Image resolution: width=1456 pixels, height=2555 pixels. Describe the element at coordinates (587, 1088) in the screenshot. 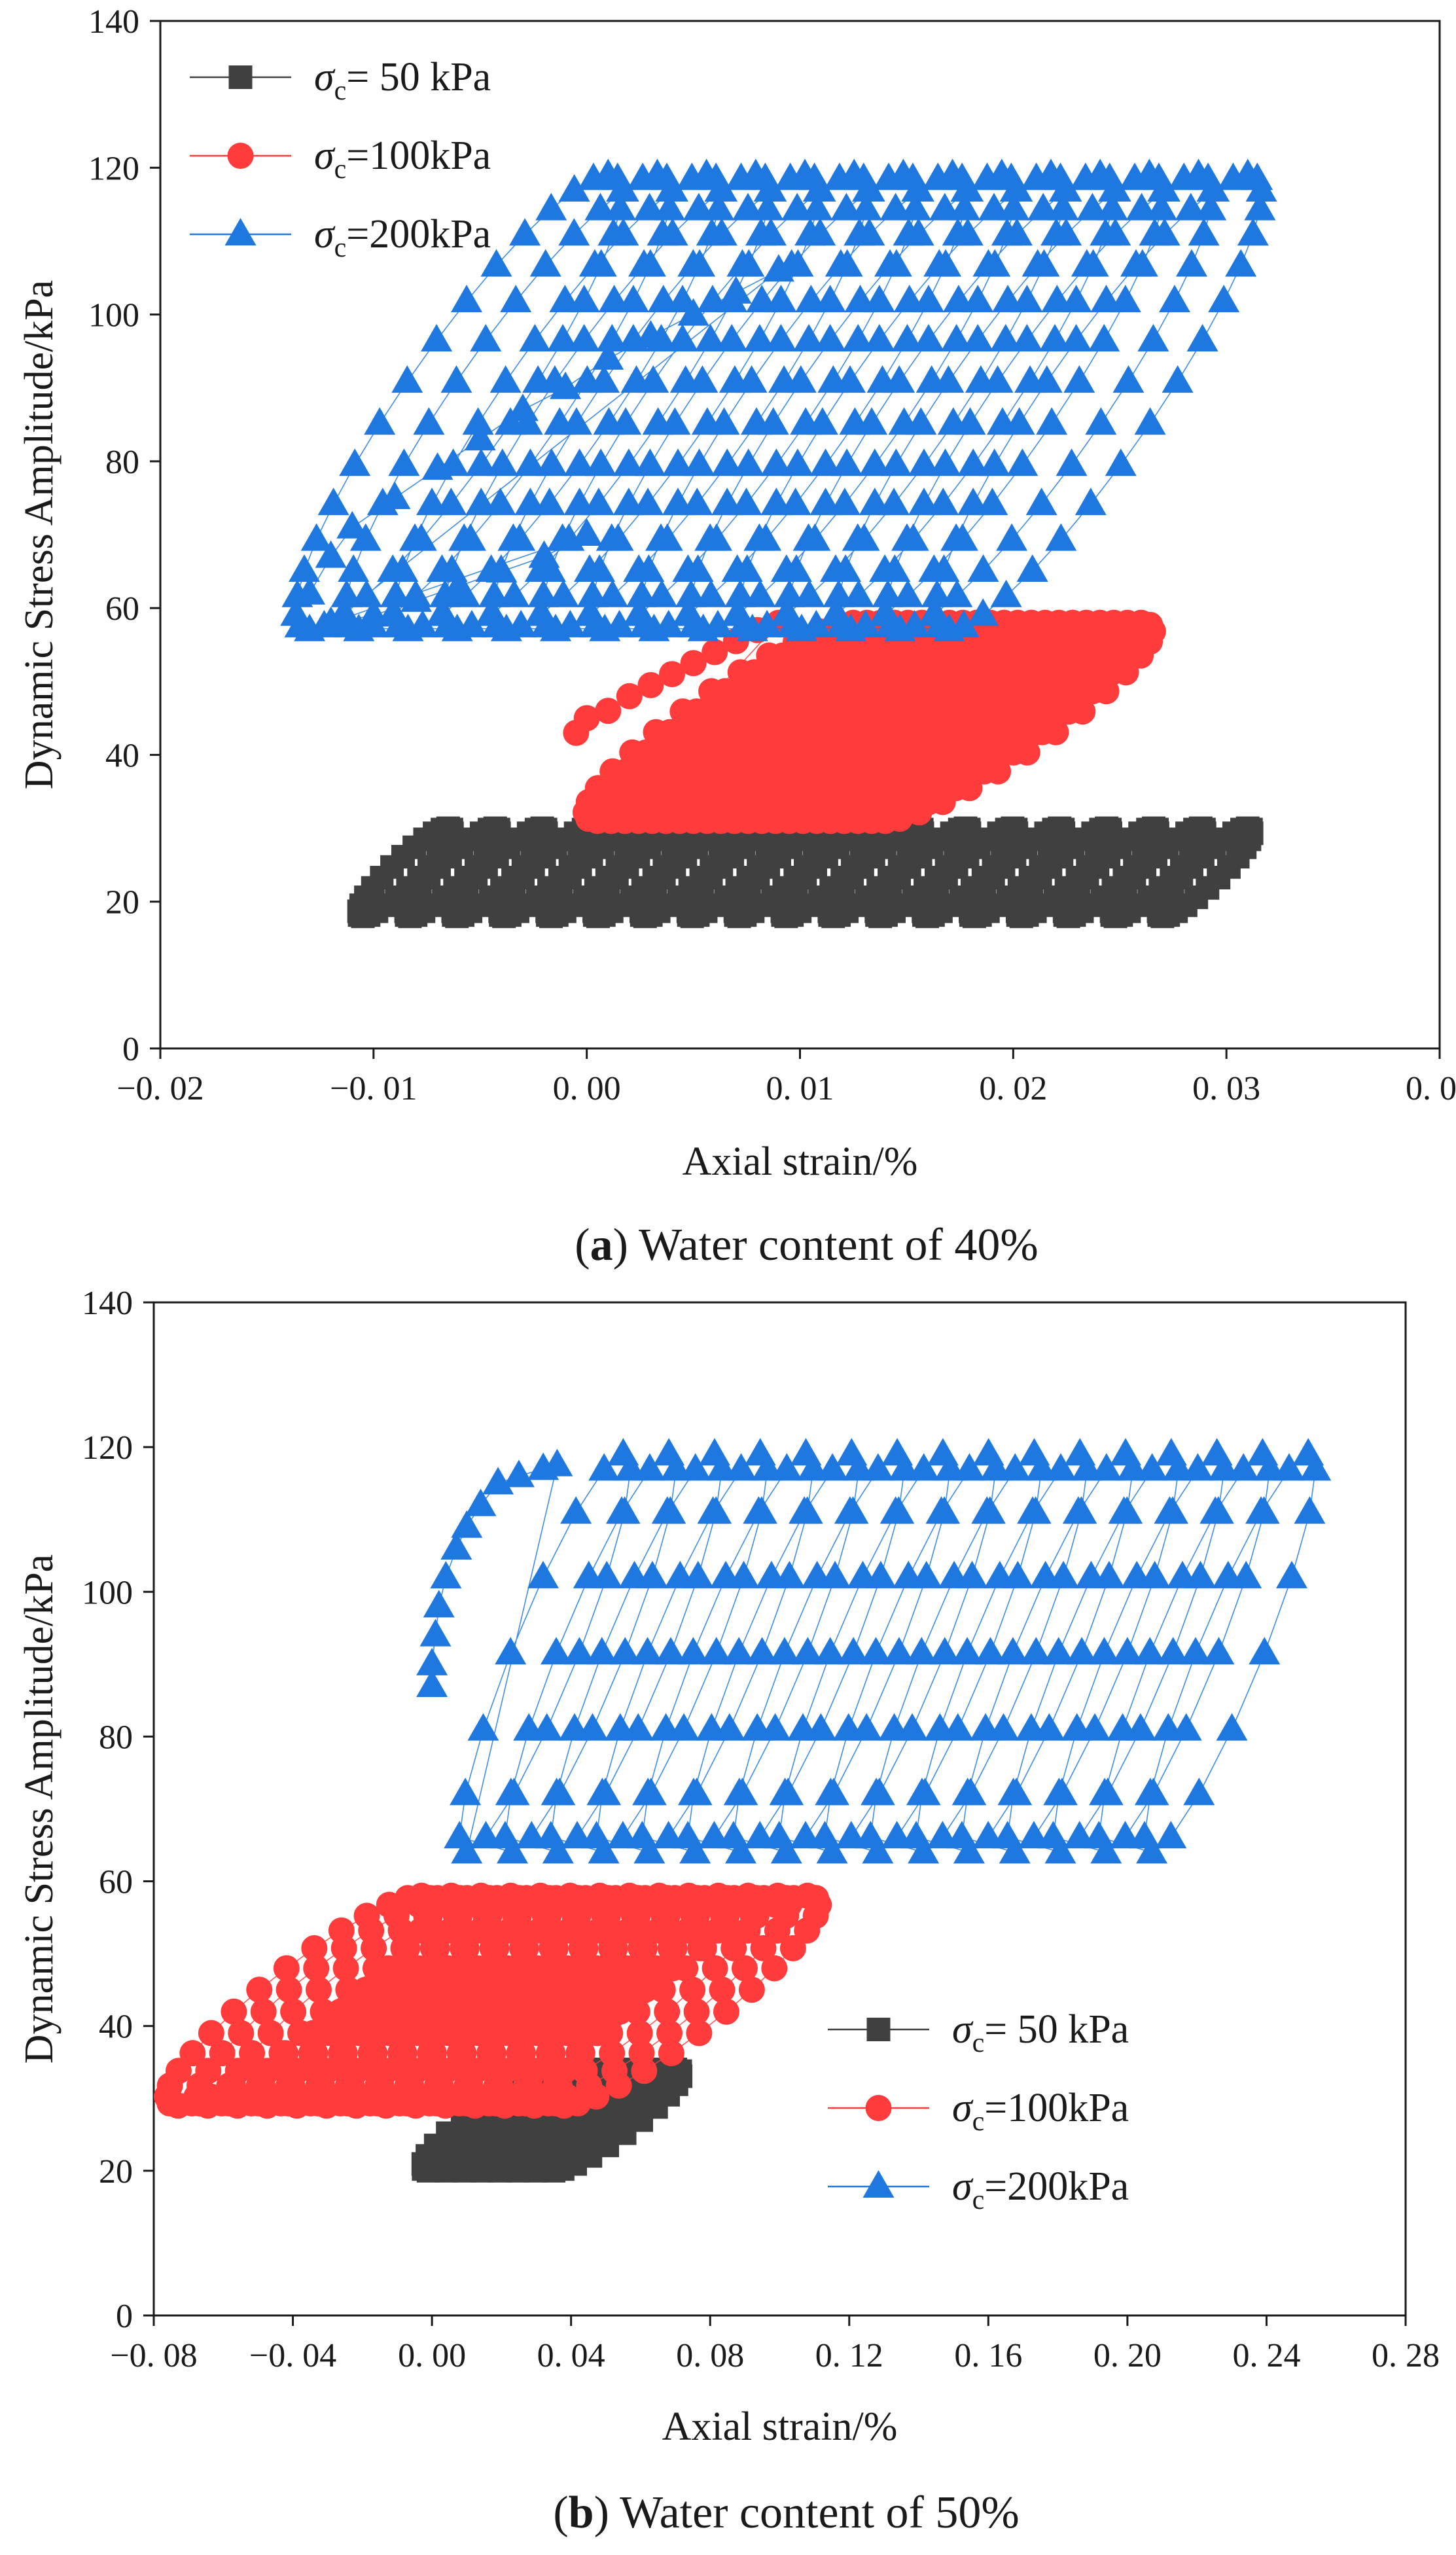

I see `x-tick-label: 0. 00` at that location.